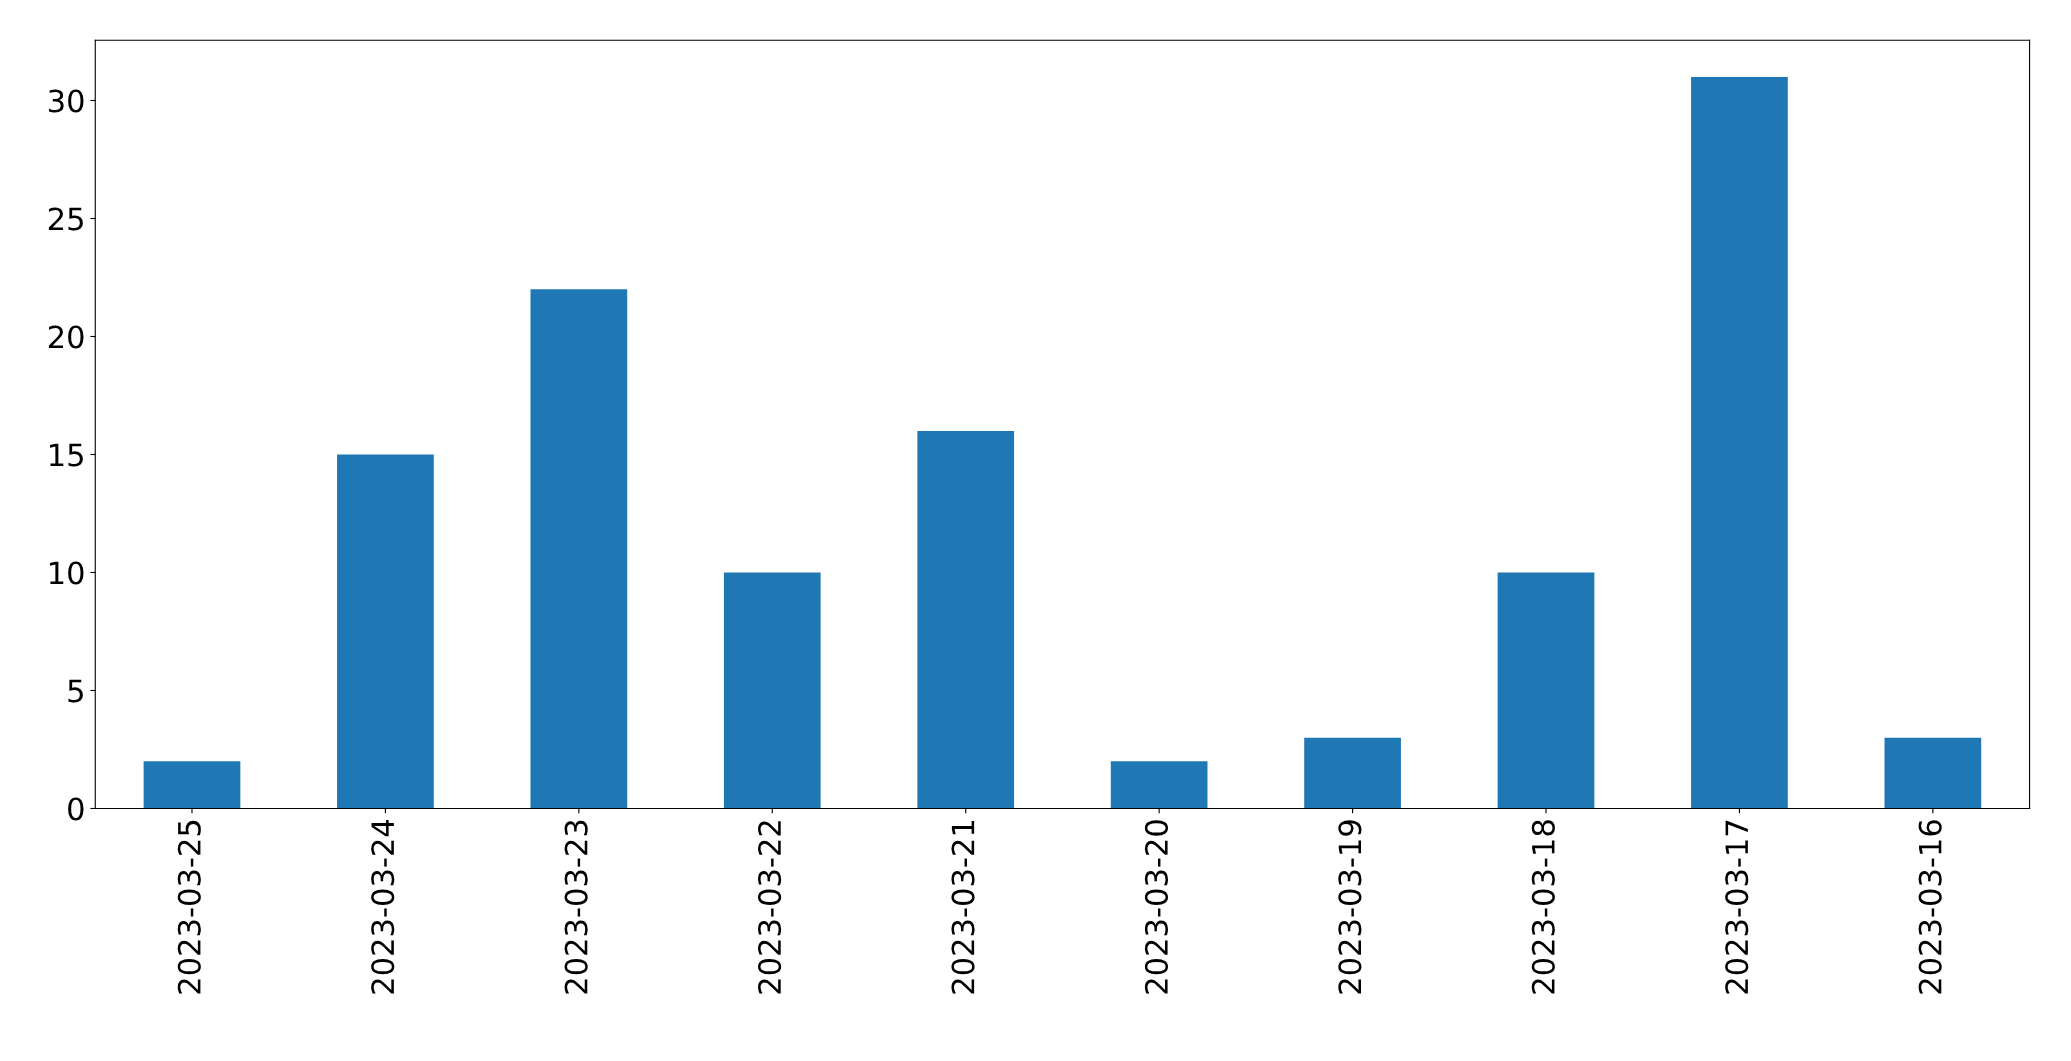 This screenshot has width=2071, height=1061. Describe the element at coordinates (67, 573) in the screenshot. I see `y-tick-label: 10` at that location.